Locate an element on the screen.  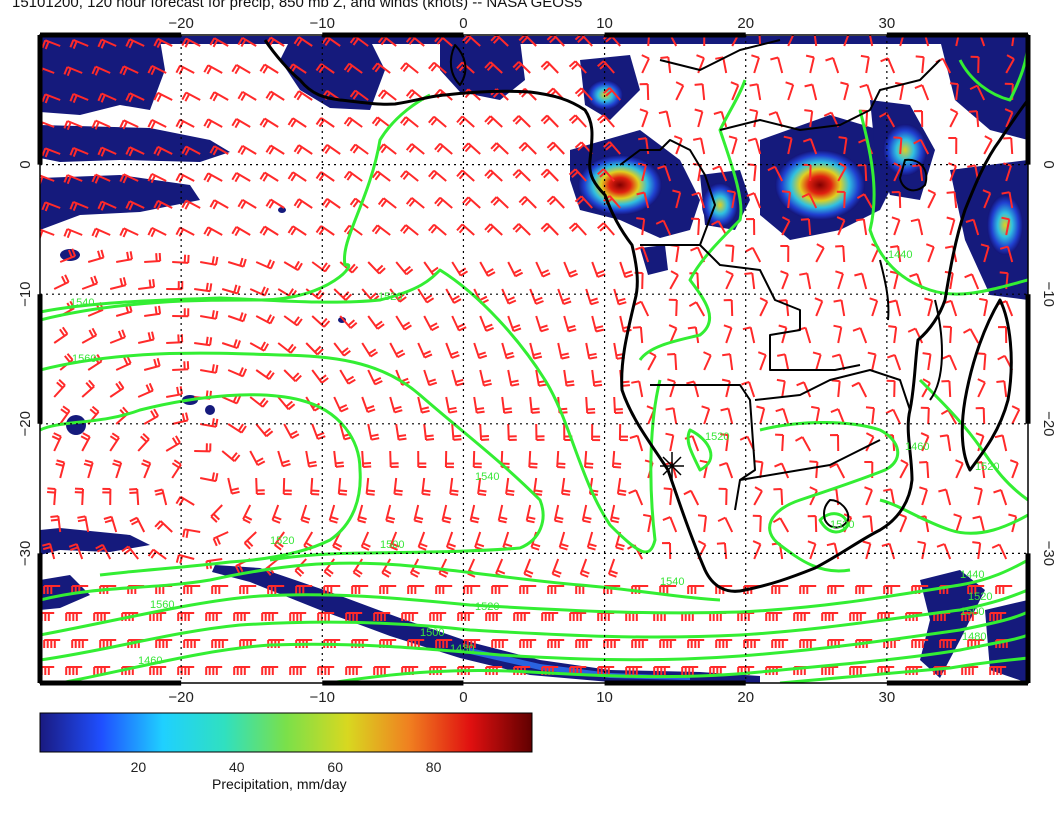
colorbar-tick-label: 80 is located at coordinates (434, 767).